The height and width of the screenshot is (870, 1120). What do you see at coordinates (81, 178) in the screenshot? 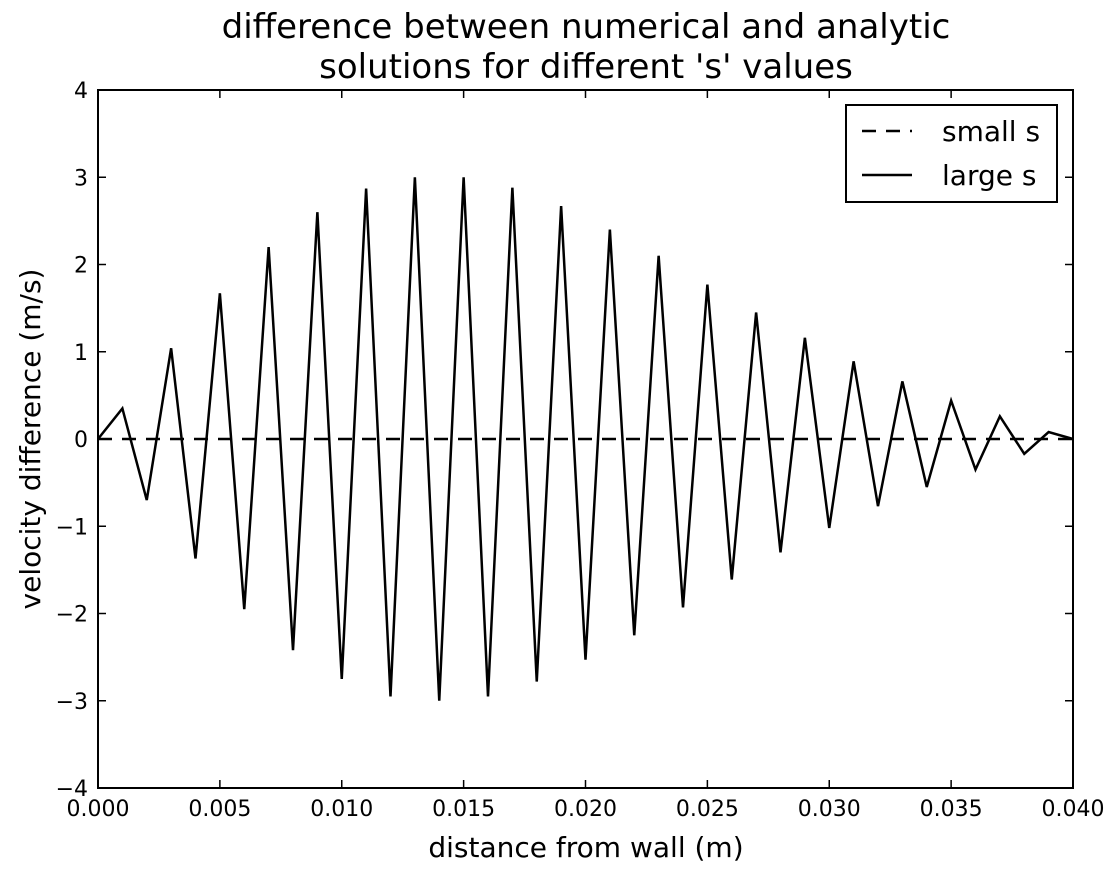
I see `y-tick-label: 3` at bounding box center [81, 178].